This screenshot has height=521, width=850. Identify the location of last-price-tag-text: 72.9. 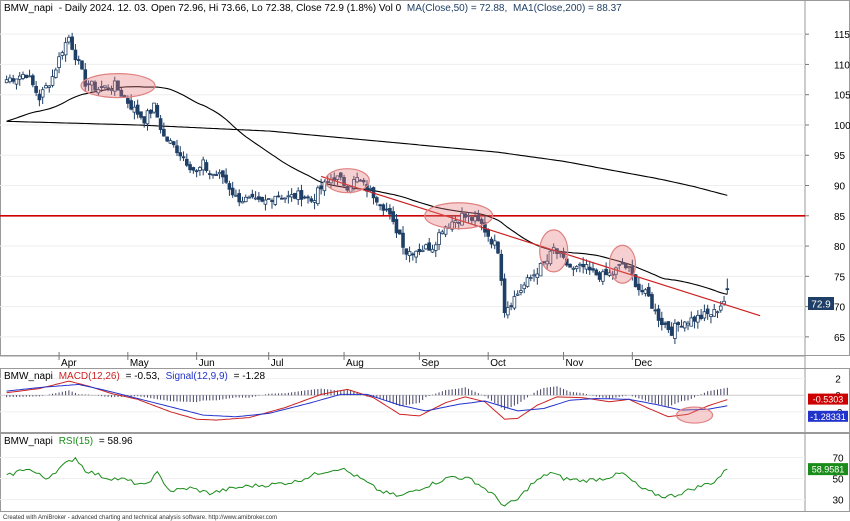
(821, 305).